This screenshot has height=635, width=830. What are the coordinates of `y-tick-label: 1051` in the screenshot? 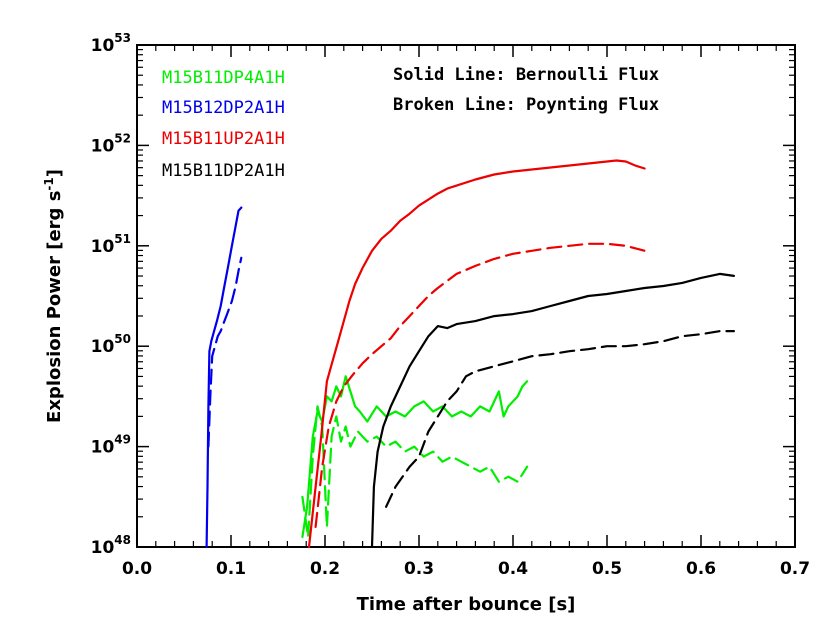 It's located at (111, 244).